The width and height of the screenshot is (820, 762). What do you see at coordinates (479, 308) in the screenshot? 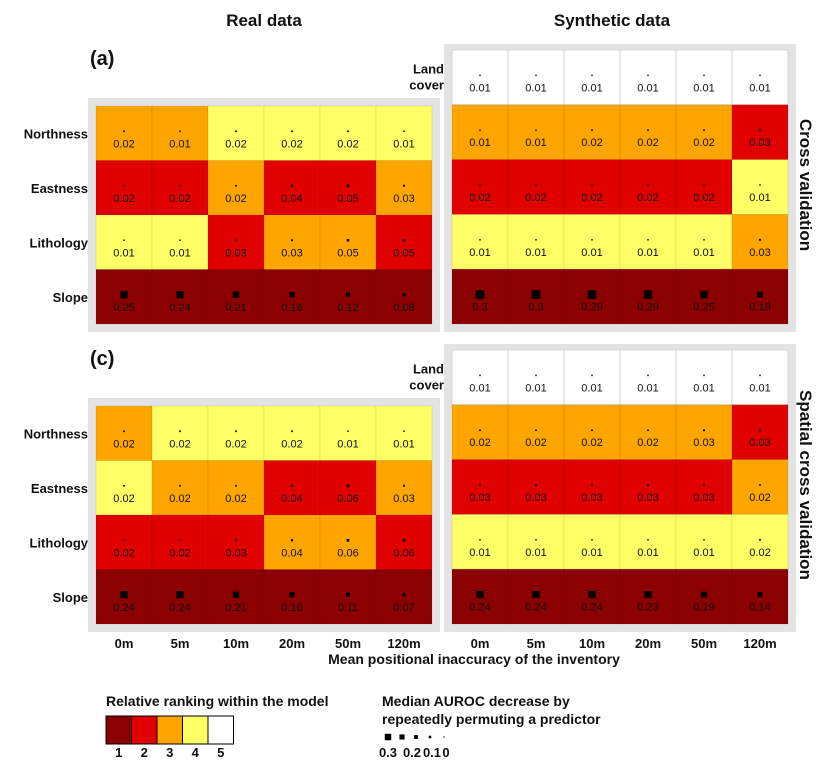
I see `cell-value-label: 0.3` at bounding box center [479, 308].